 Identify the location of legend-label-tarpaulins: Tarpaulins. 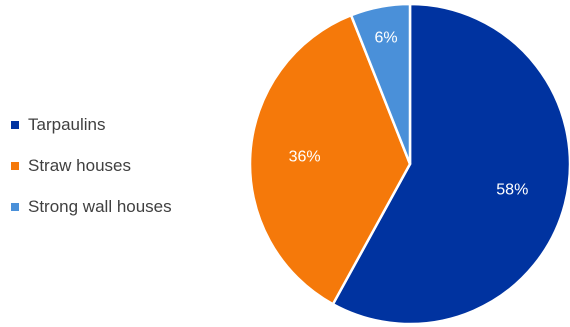
(67, 124).